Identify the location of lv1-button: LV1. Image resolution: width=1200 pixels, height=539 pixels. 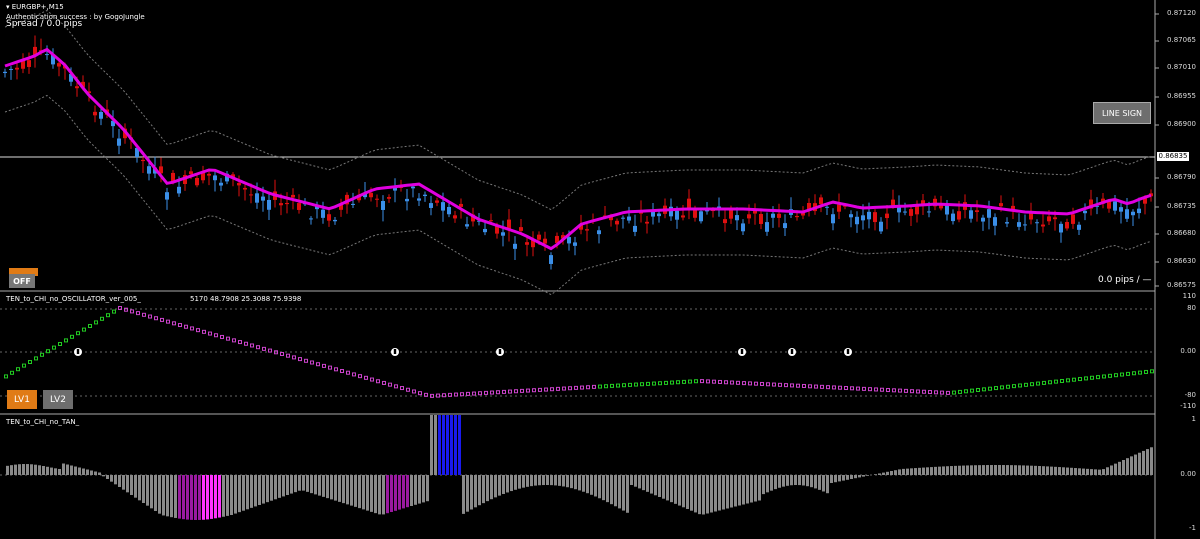
(22, 399).